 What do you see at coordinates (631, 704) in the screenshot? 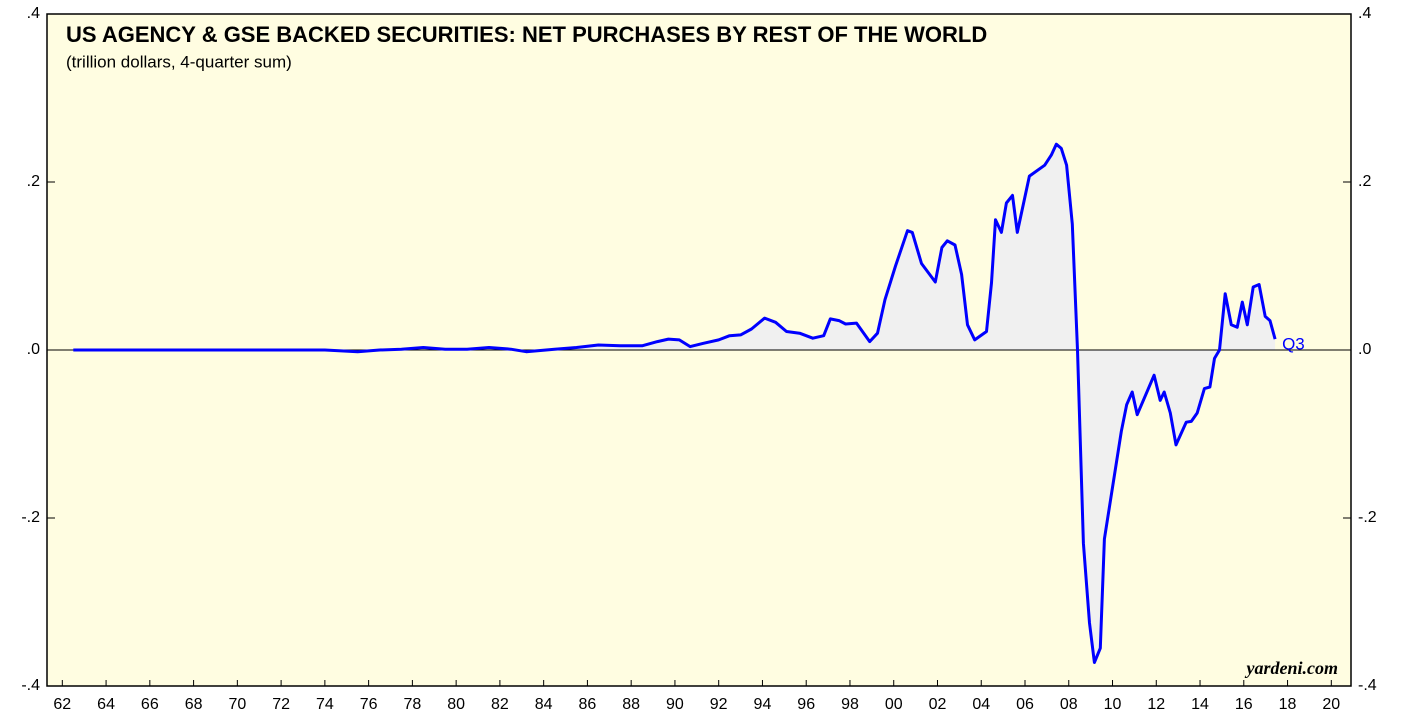
I see `x-tick-label: 88` at bounding box center [631, 704].